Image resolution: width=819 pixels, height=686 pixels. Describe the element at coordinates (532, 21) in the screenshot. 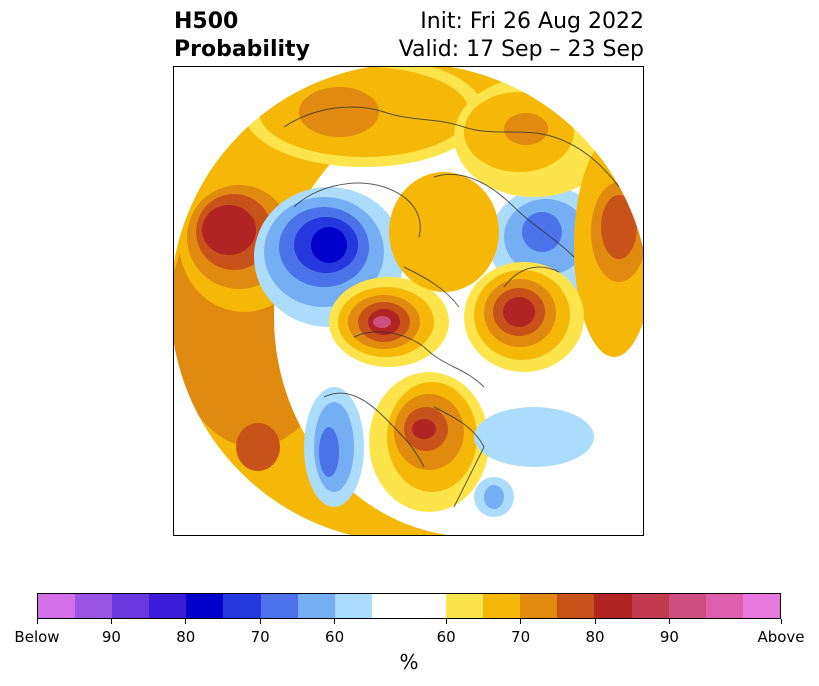

I see `init-date: Init: Fri 26 Aug 2022` at that location.